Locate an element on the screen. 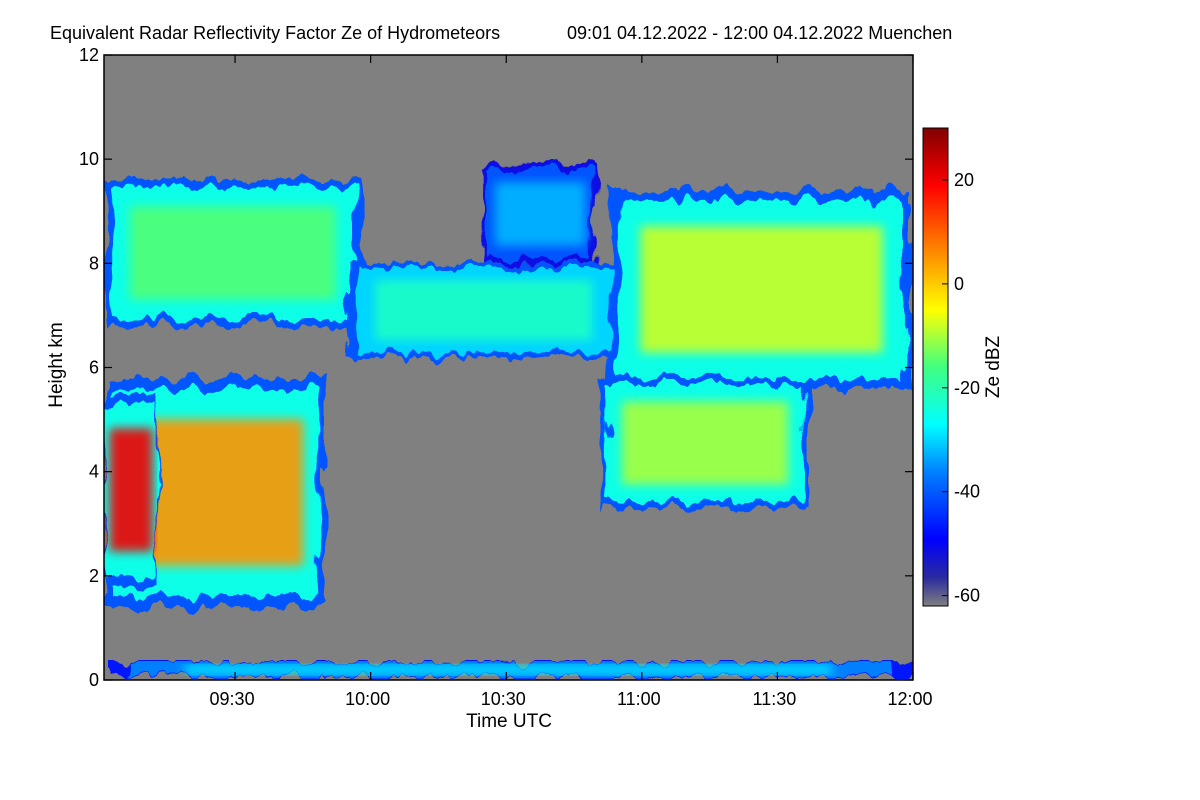 The width and height of the screenshot is (1200, 800). x-axis-label: Time UTC is located at coordinates (509, 721).